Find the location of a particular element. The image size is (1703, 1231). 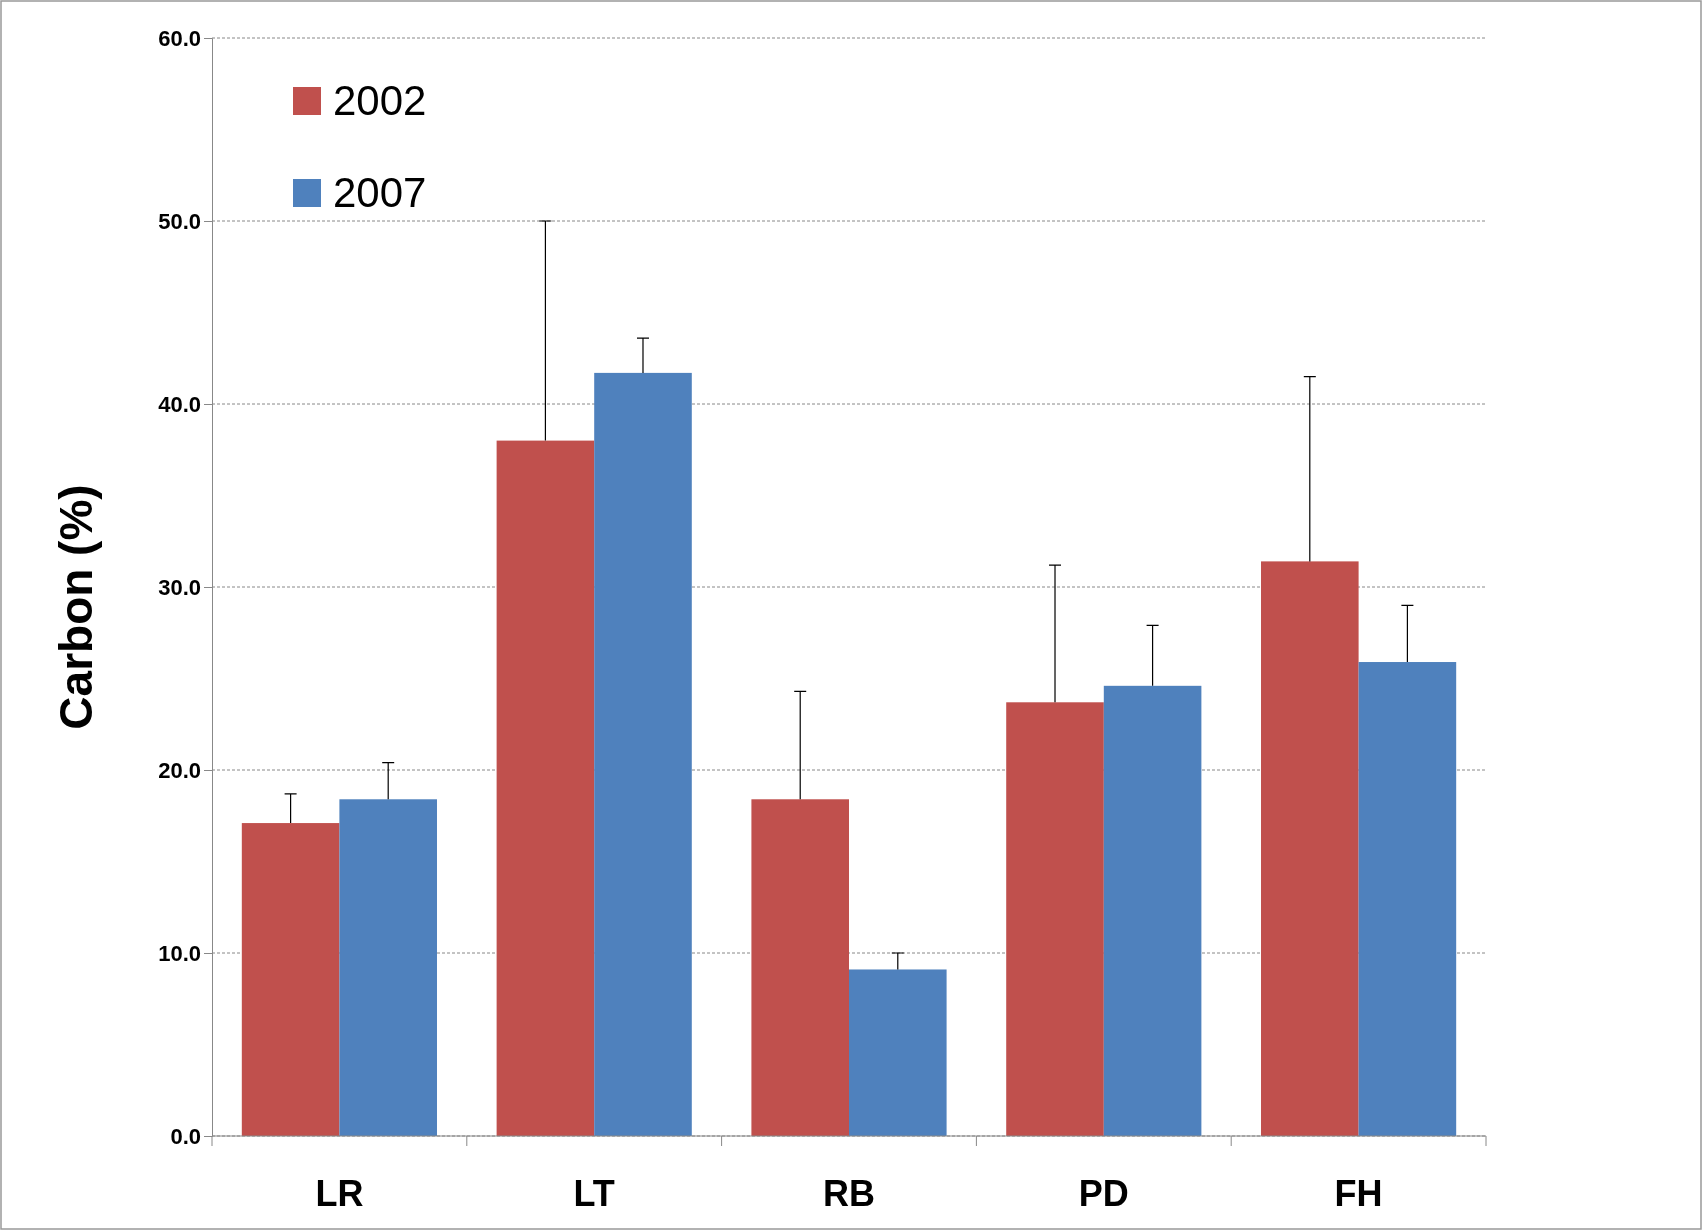

x-tick-label: PD is located at coordinates (1103, 1193).